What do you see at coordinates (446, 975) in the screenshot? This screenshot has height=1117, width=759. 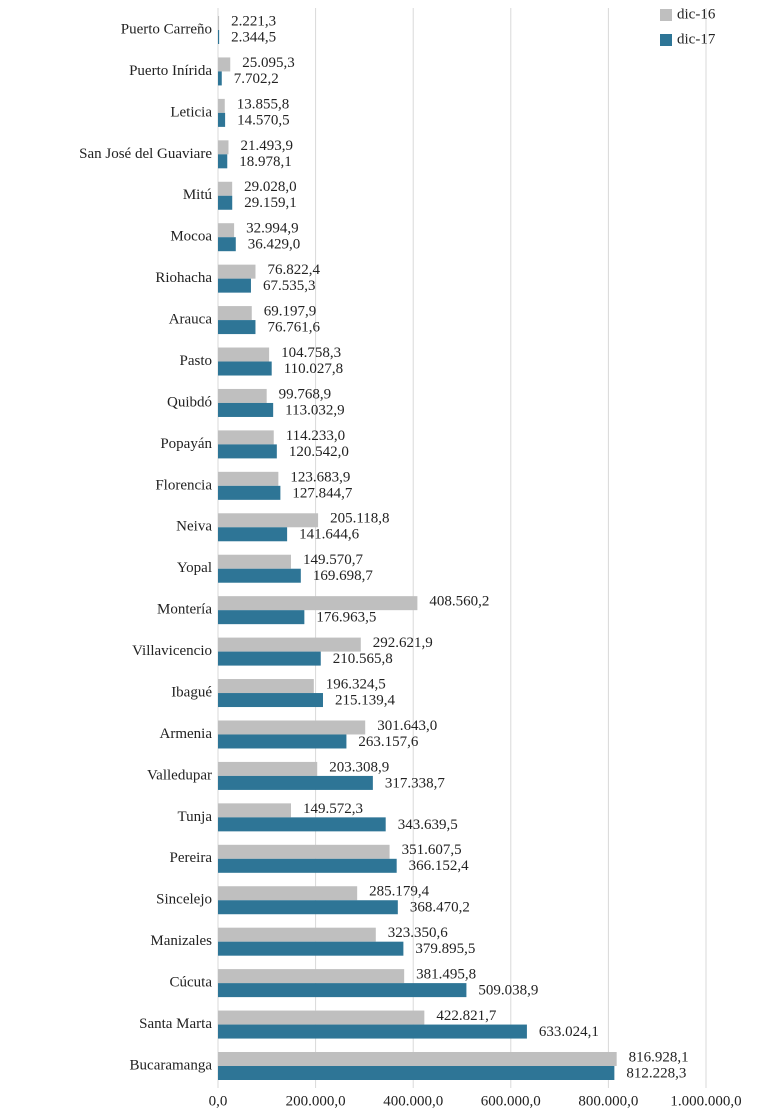 I see `value-label: 381.495,8` at bounding box center [446, 975].